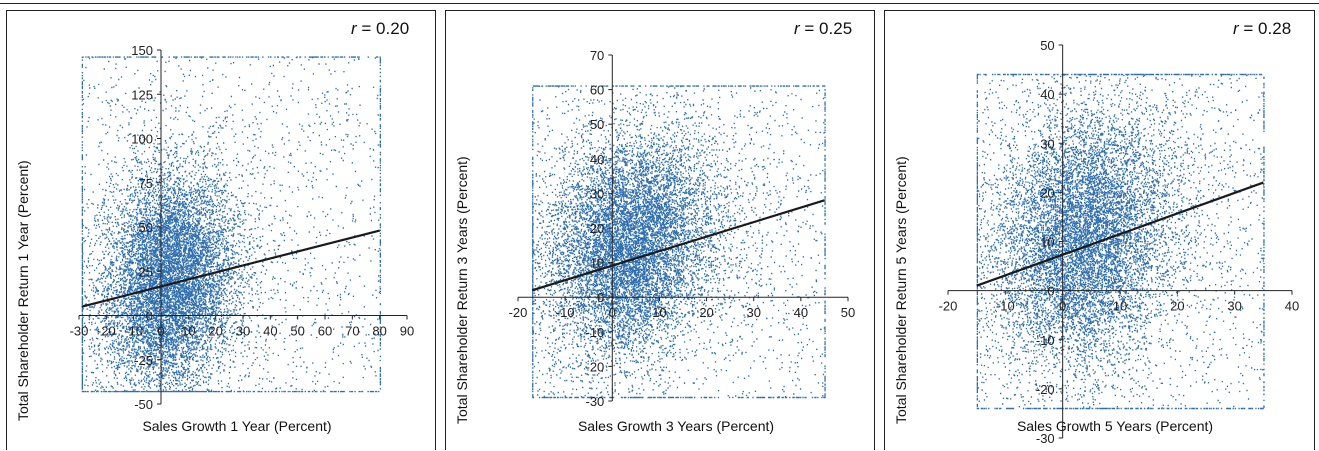 The height and width of the screenshot is (451, 1319). Describe the element at coordinates (379, 331) in the screenshot. I see `x-tick-label: 80` at that location.